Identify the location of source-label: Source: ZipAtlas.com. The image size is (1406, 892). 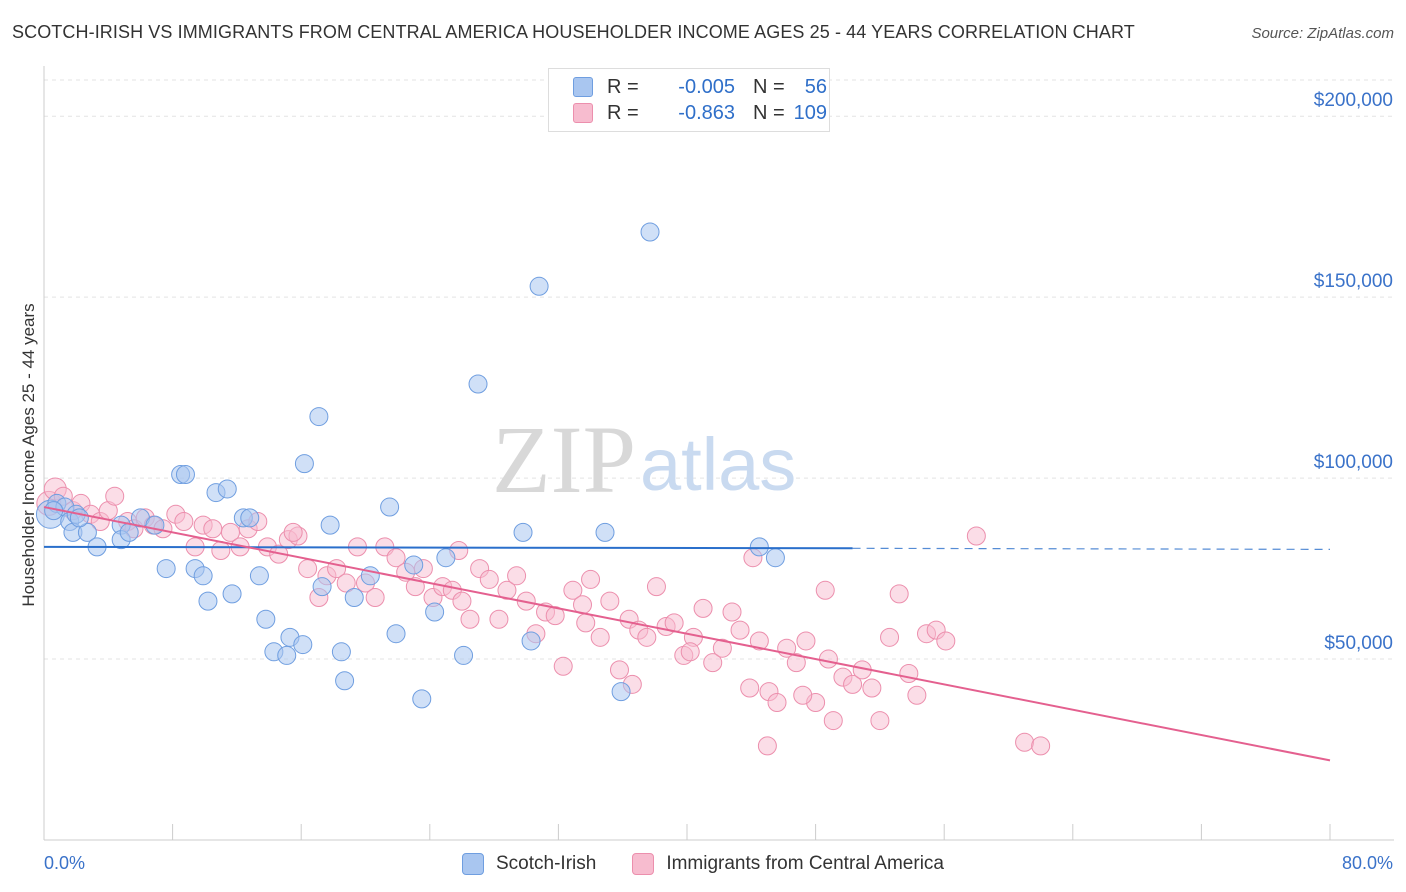
(1322, 33).